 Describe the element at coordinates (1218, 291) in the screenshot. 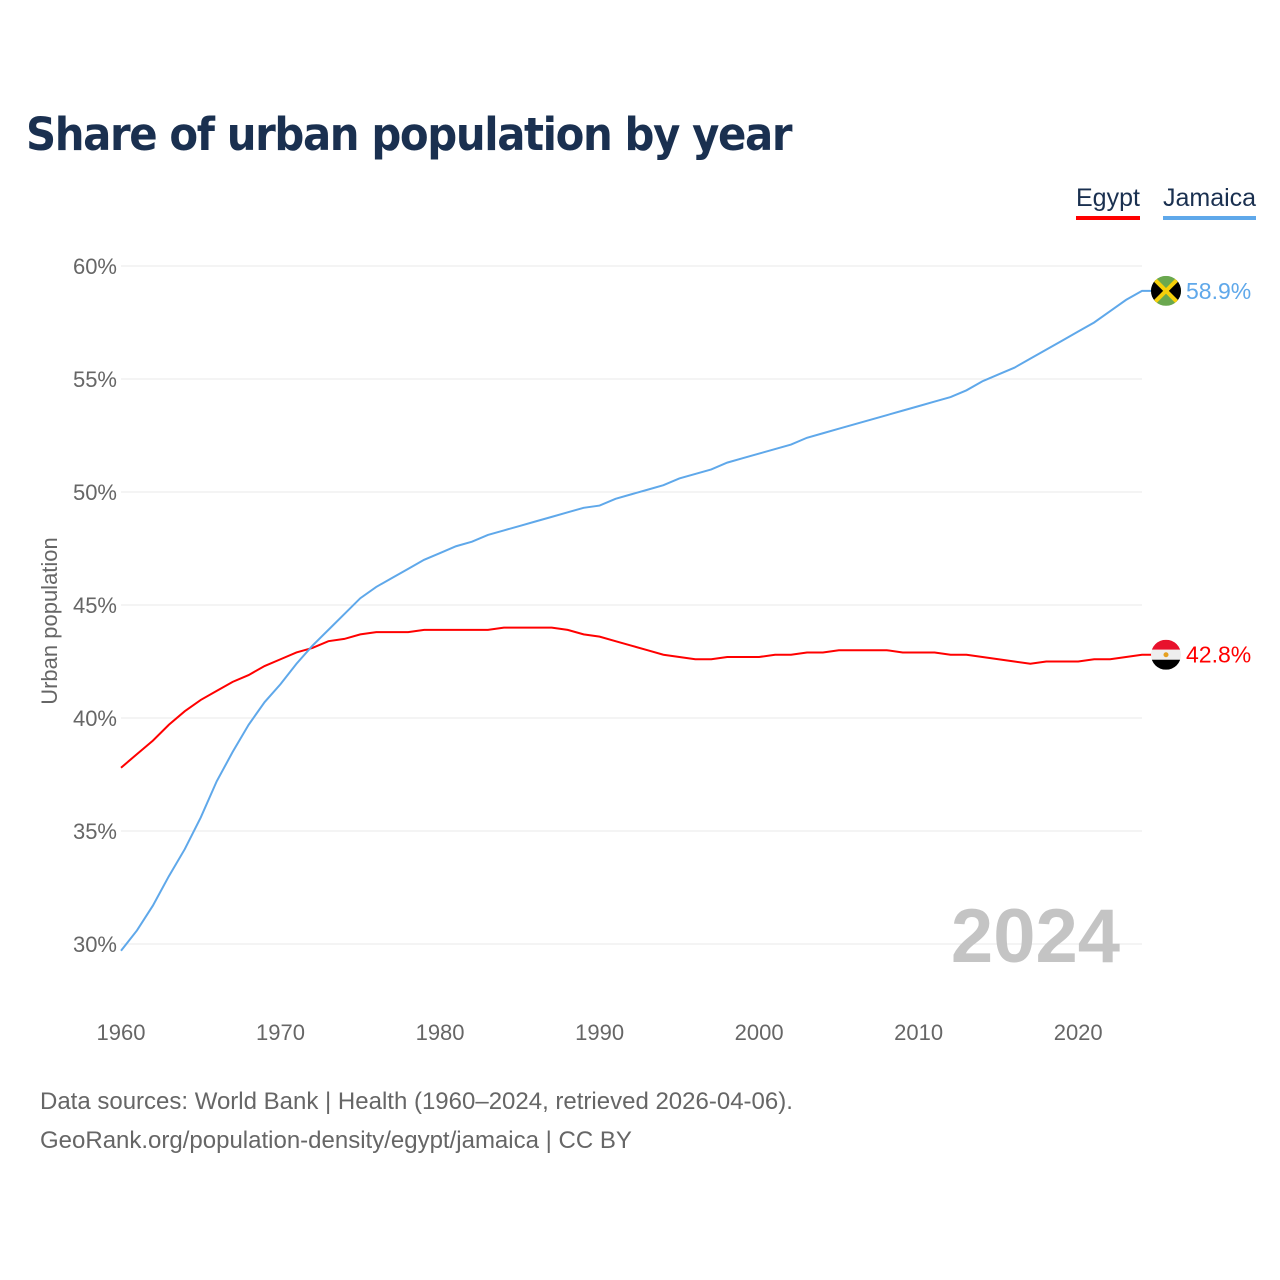

I see `end-value-label-jamaica: 58.9%` at that location.